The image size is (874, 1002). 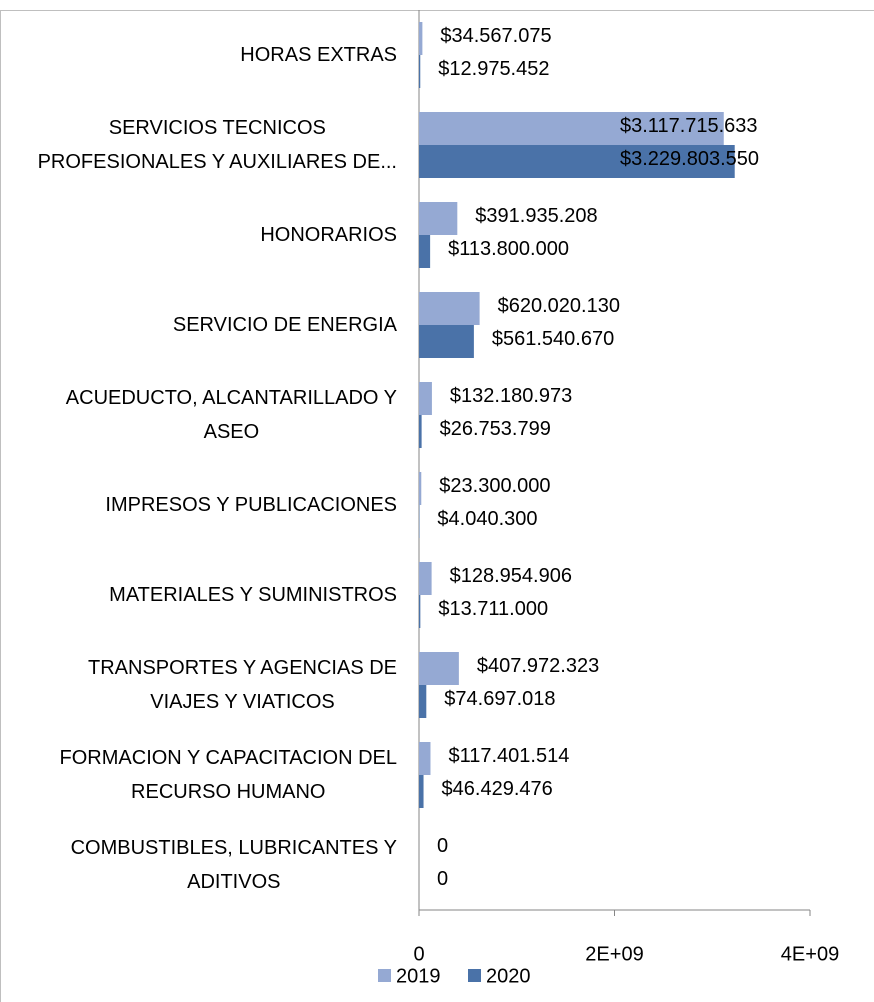 I want to click on x-tick-label: 2E+09, so click(x=614, y=954).